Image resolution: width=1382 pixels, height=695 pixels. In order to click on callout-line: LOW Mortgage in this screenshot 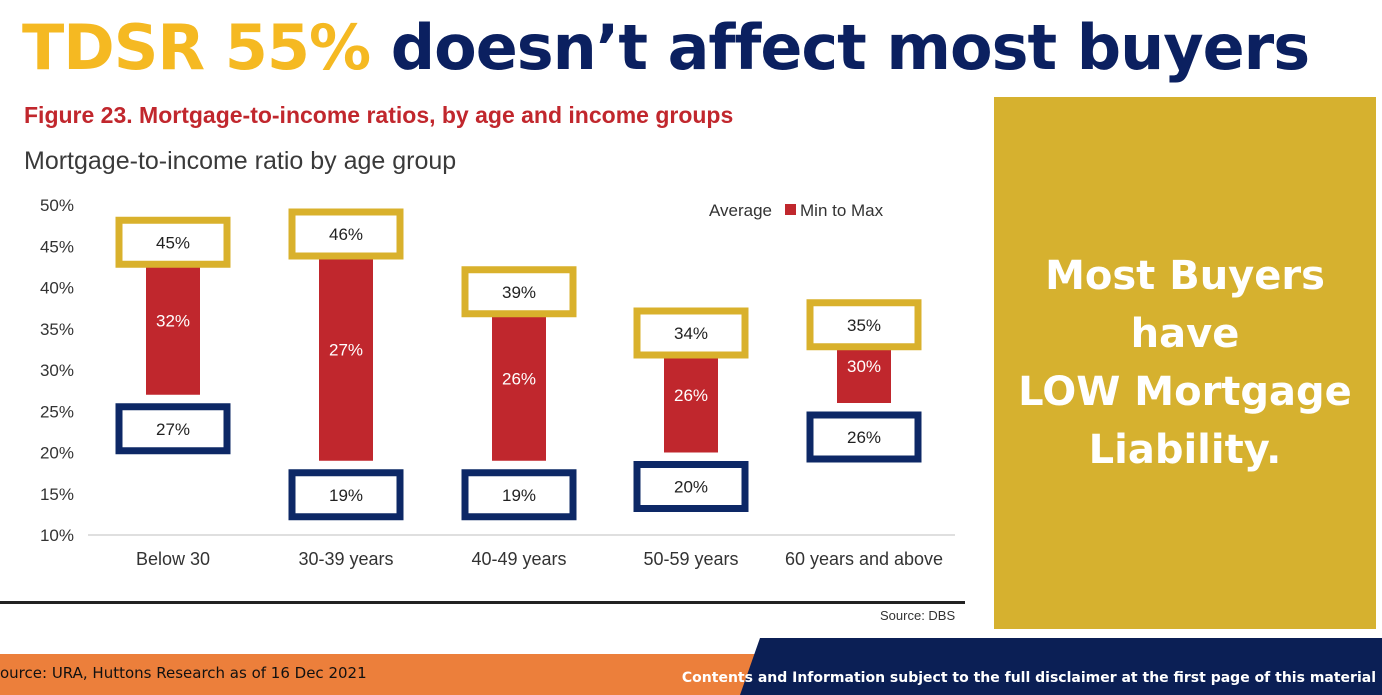, I will do `click(1185, 392)`.